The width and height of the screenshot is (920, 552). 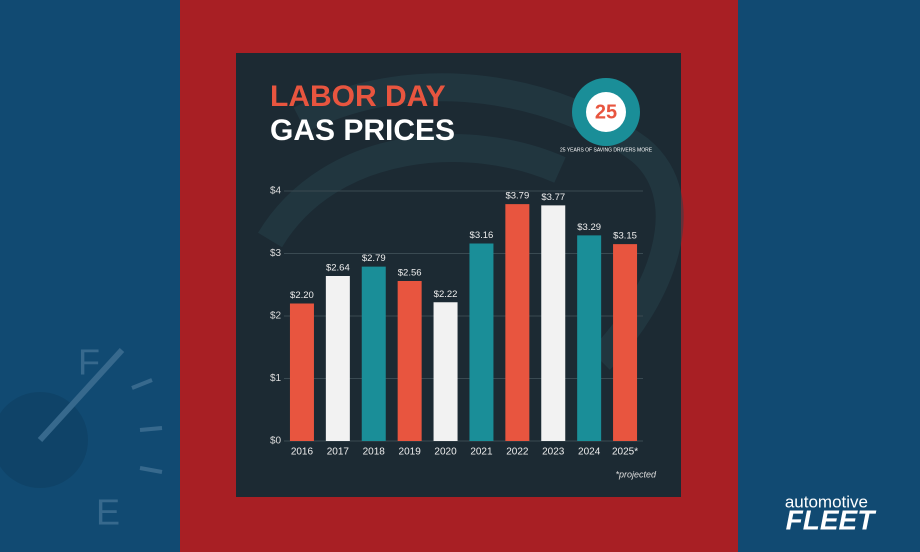 What do you see at coordinates (108, 512) in the screenshot?
I see `gauge-empty: E` at bounding box center [108, 512].